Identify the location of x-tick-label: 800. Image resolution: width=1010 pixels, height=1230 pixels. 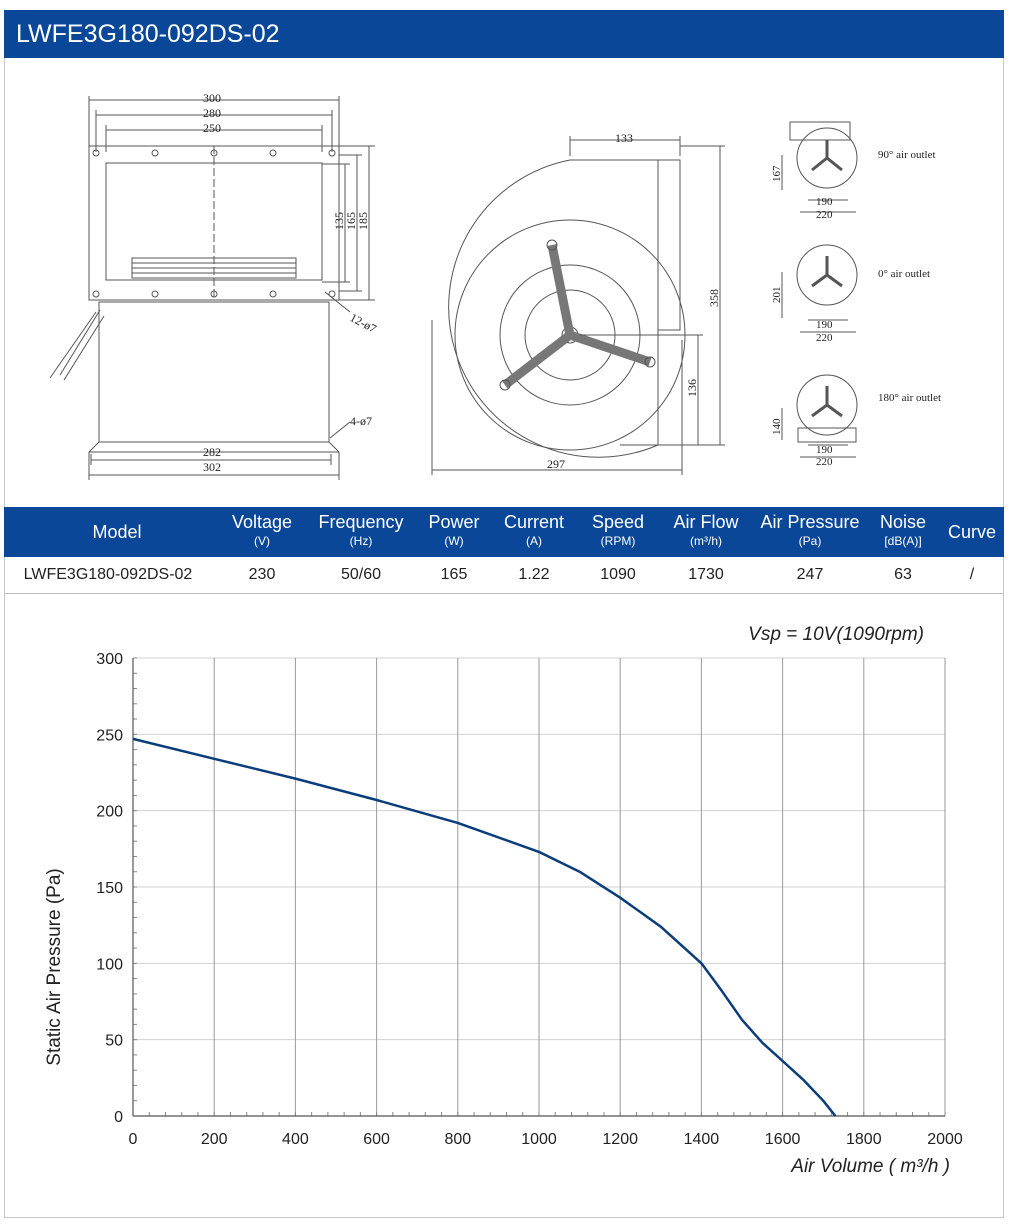
(457, 1139).